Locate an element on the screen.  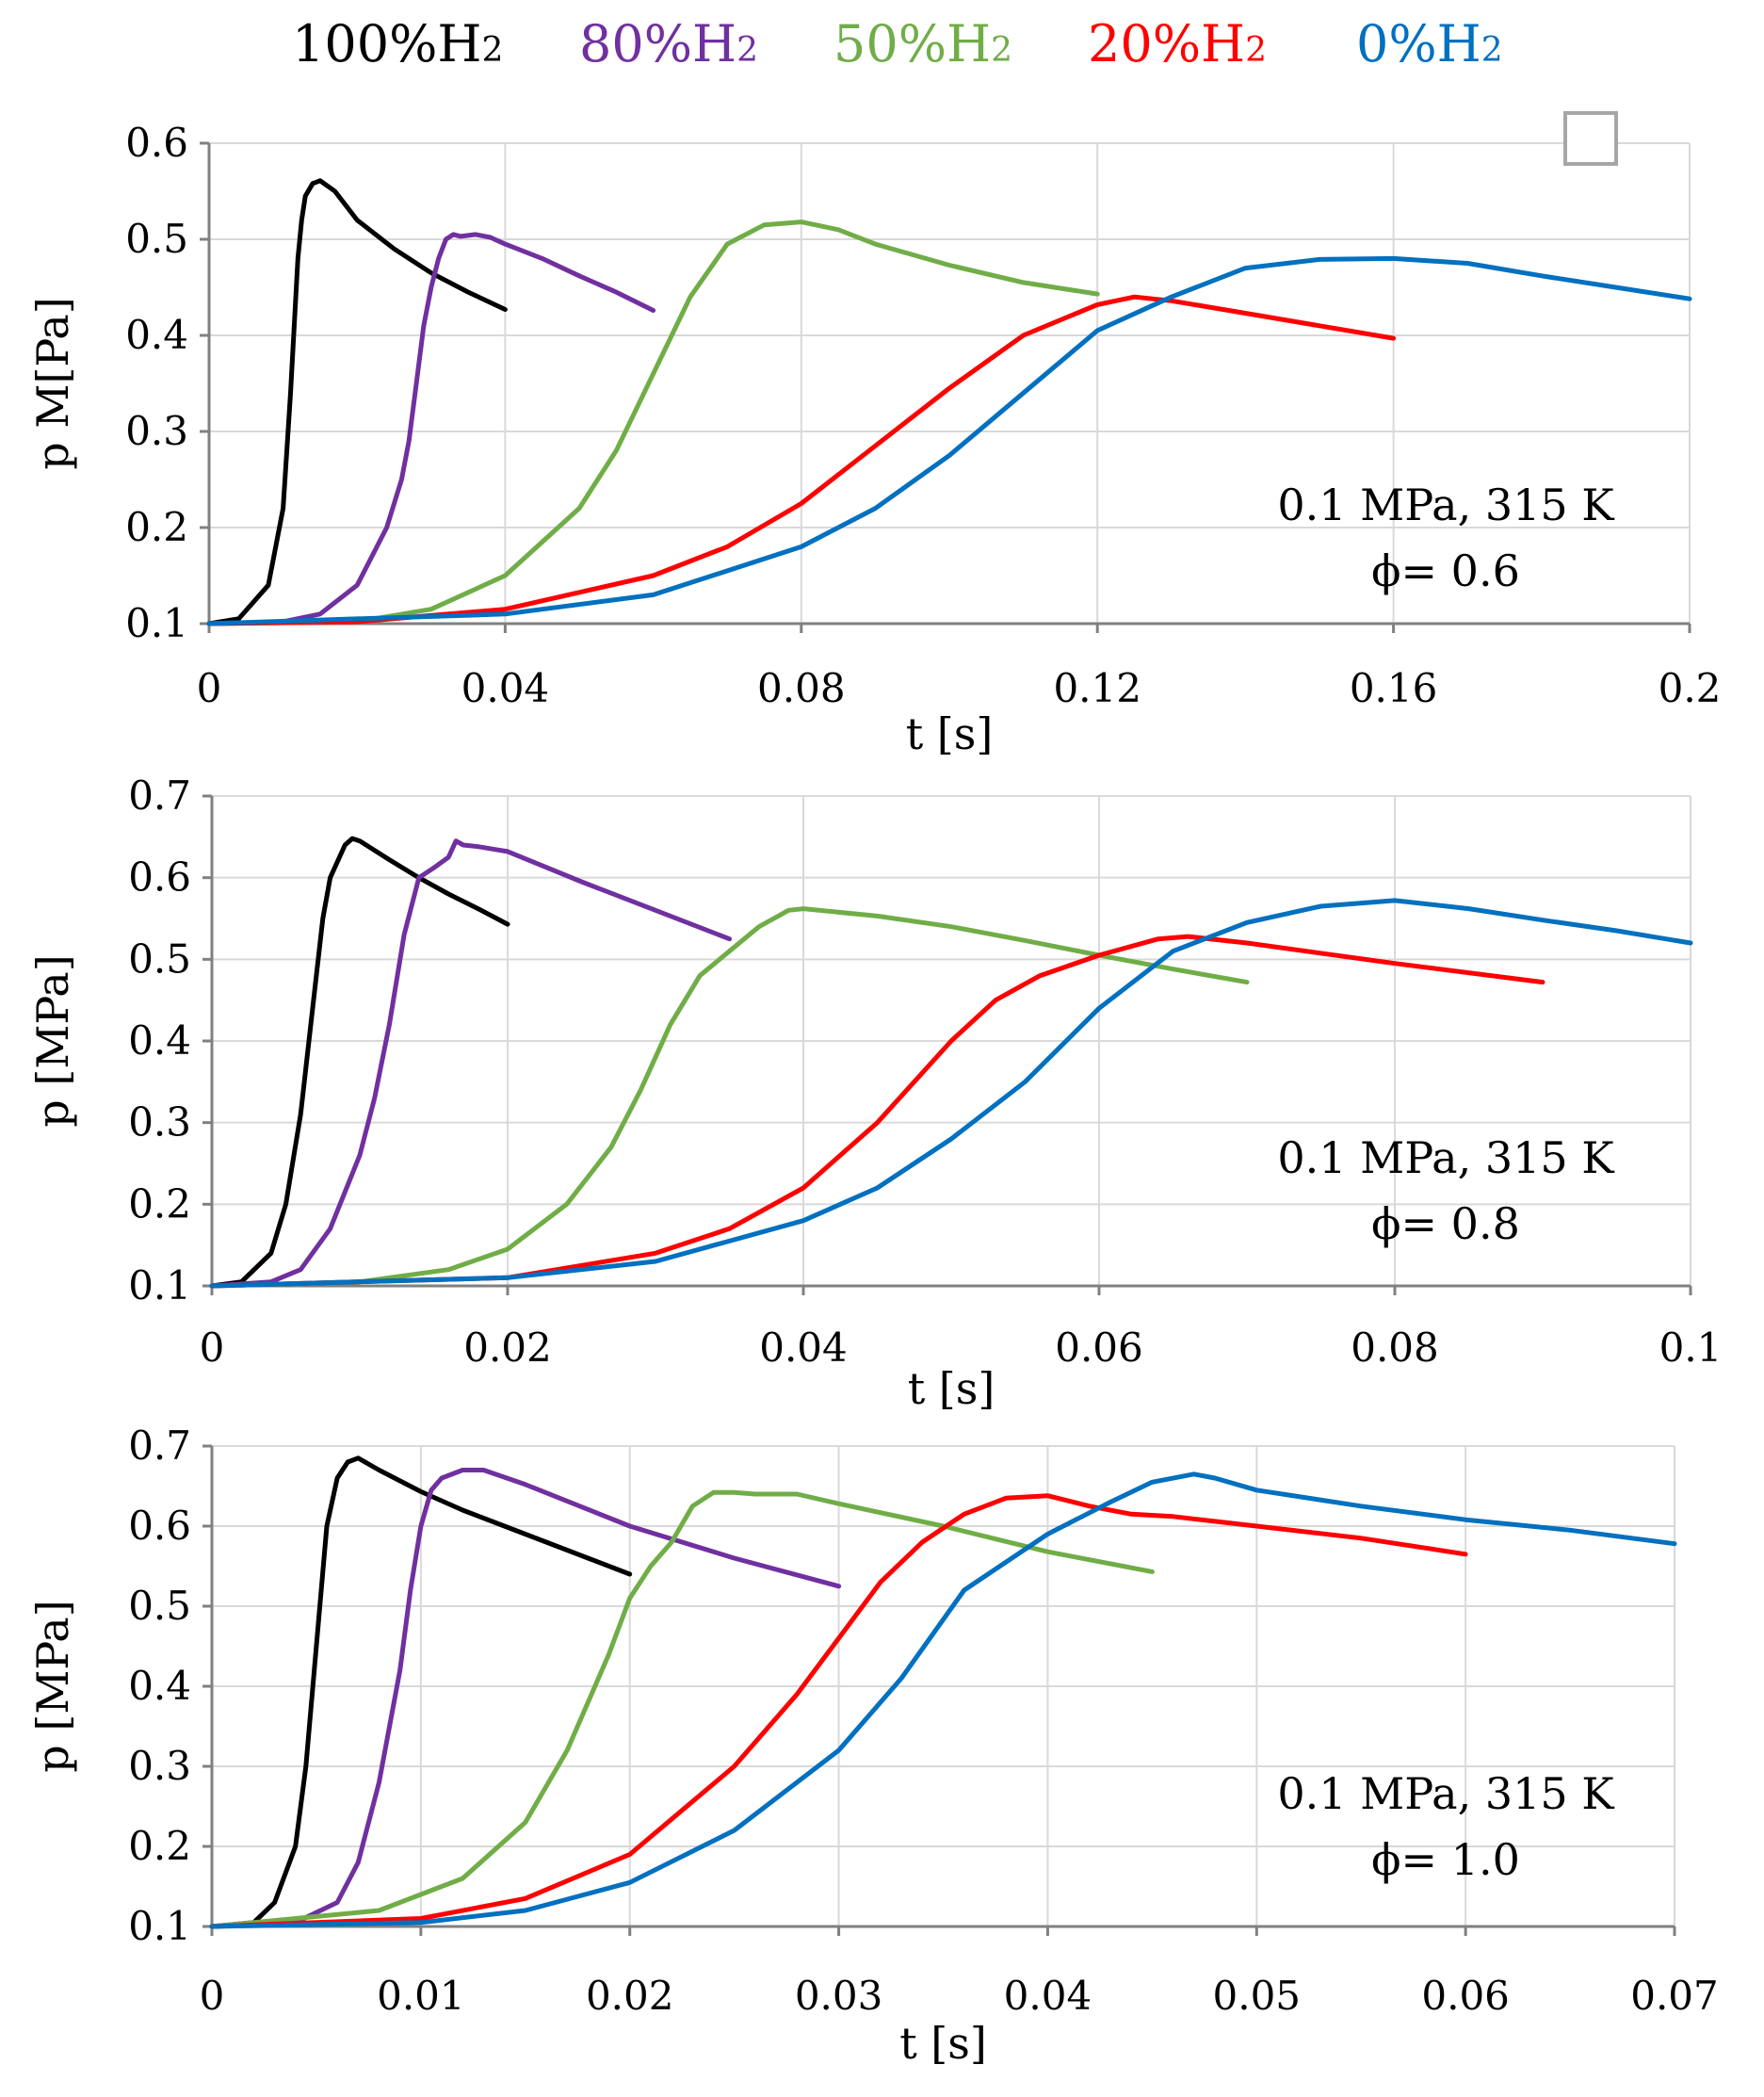
legend-sub-0-h2: 2 is located at coordinates (1492, 51).